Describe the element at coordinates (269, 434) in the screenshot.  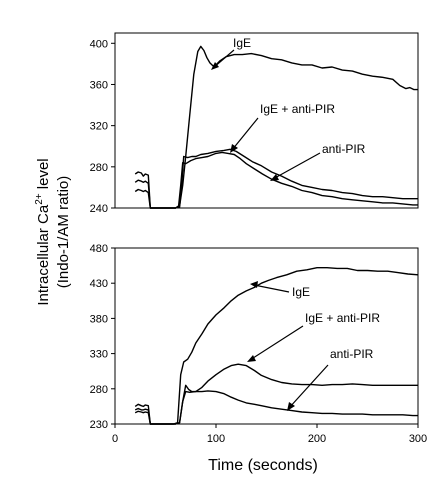
I see `bottom-x-ticks: 0 100 200 300` at that location.